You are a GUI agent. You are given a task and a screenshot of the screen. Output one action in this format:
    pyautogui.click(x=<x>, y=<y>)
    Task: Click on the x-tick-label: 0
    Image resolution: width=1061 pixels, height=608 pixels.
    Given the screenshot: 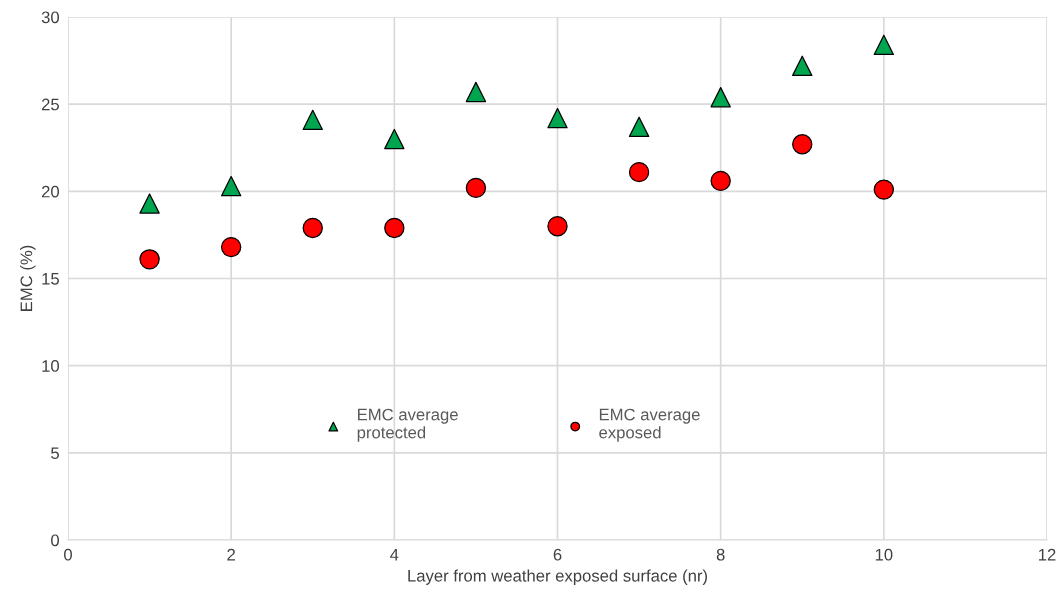 What is the action you would take?
    pyautogui.click(x=68, y=554)
    